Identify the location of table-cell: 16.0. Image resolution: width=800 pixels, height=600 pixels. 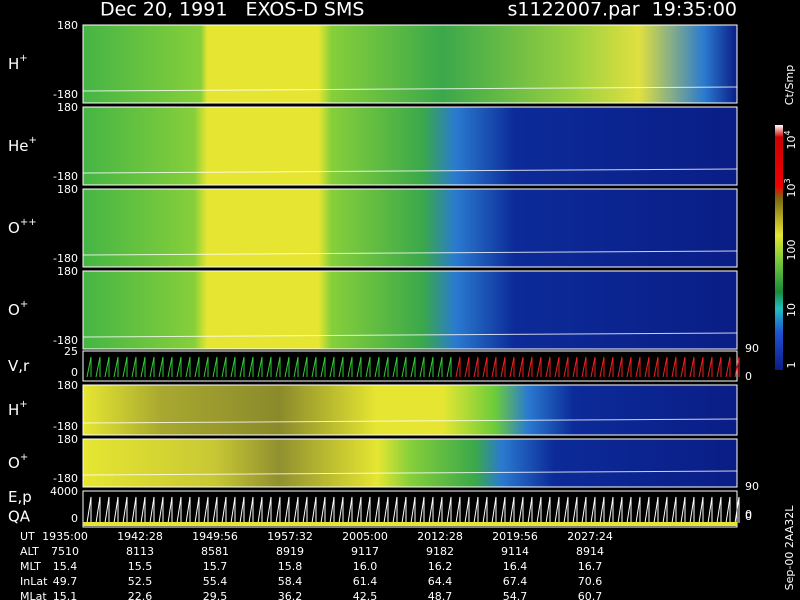
(365, 566).